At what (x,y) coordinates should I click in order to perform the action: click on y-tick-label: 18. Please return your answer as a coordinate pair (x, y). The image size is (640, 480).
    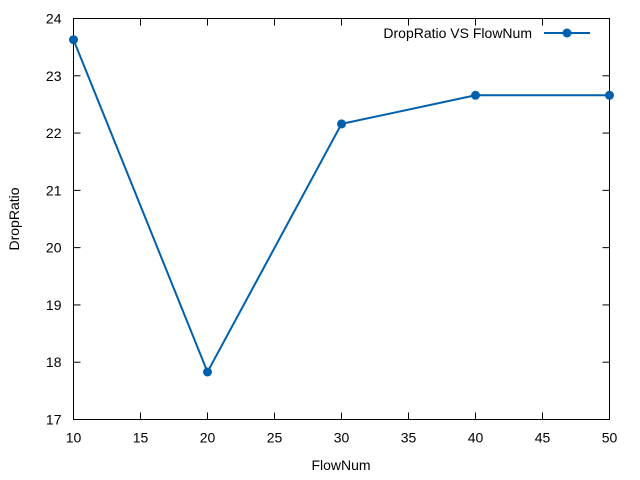
    Looking at the image, I should click on (54, 362).